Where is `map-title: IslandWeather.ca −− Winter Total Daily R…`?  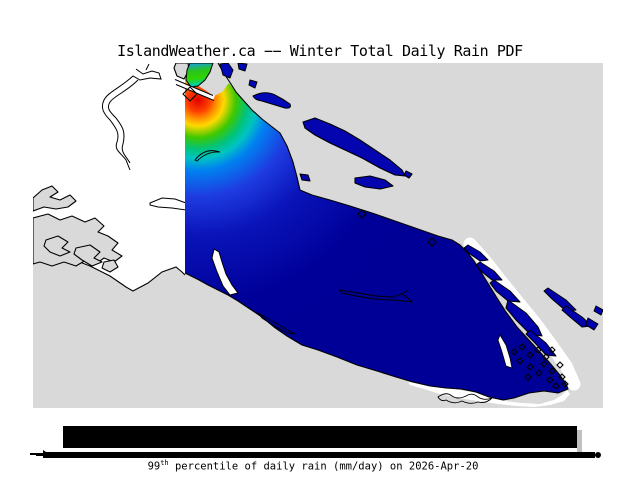
map-title: IslandWeather.ca −− Winter Total Daily R… is located at coordinates (320, 51).